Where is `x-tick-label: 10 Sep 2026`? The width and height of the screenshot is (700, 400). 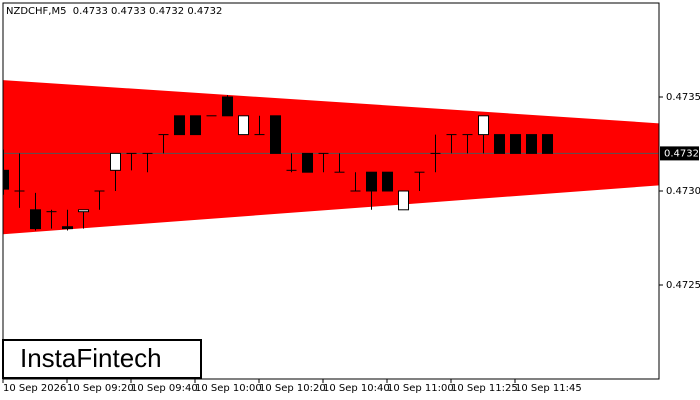 x-tick-label: 10 Sep 2026 is located at coordinates (34, 388).